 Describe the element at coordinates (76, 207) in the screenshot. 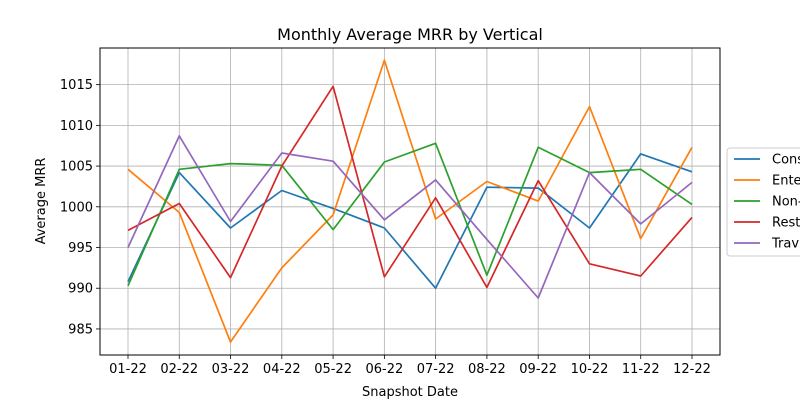

I see `y-tick-label: 1000` at that location.